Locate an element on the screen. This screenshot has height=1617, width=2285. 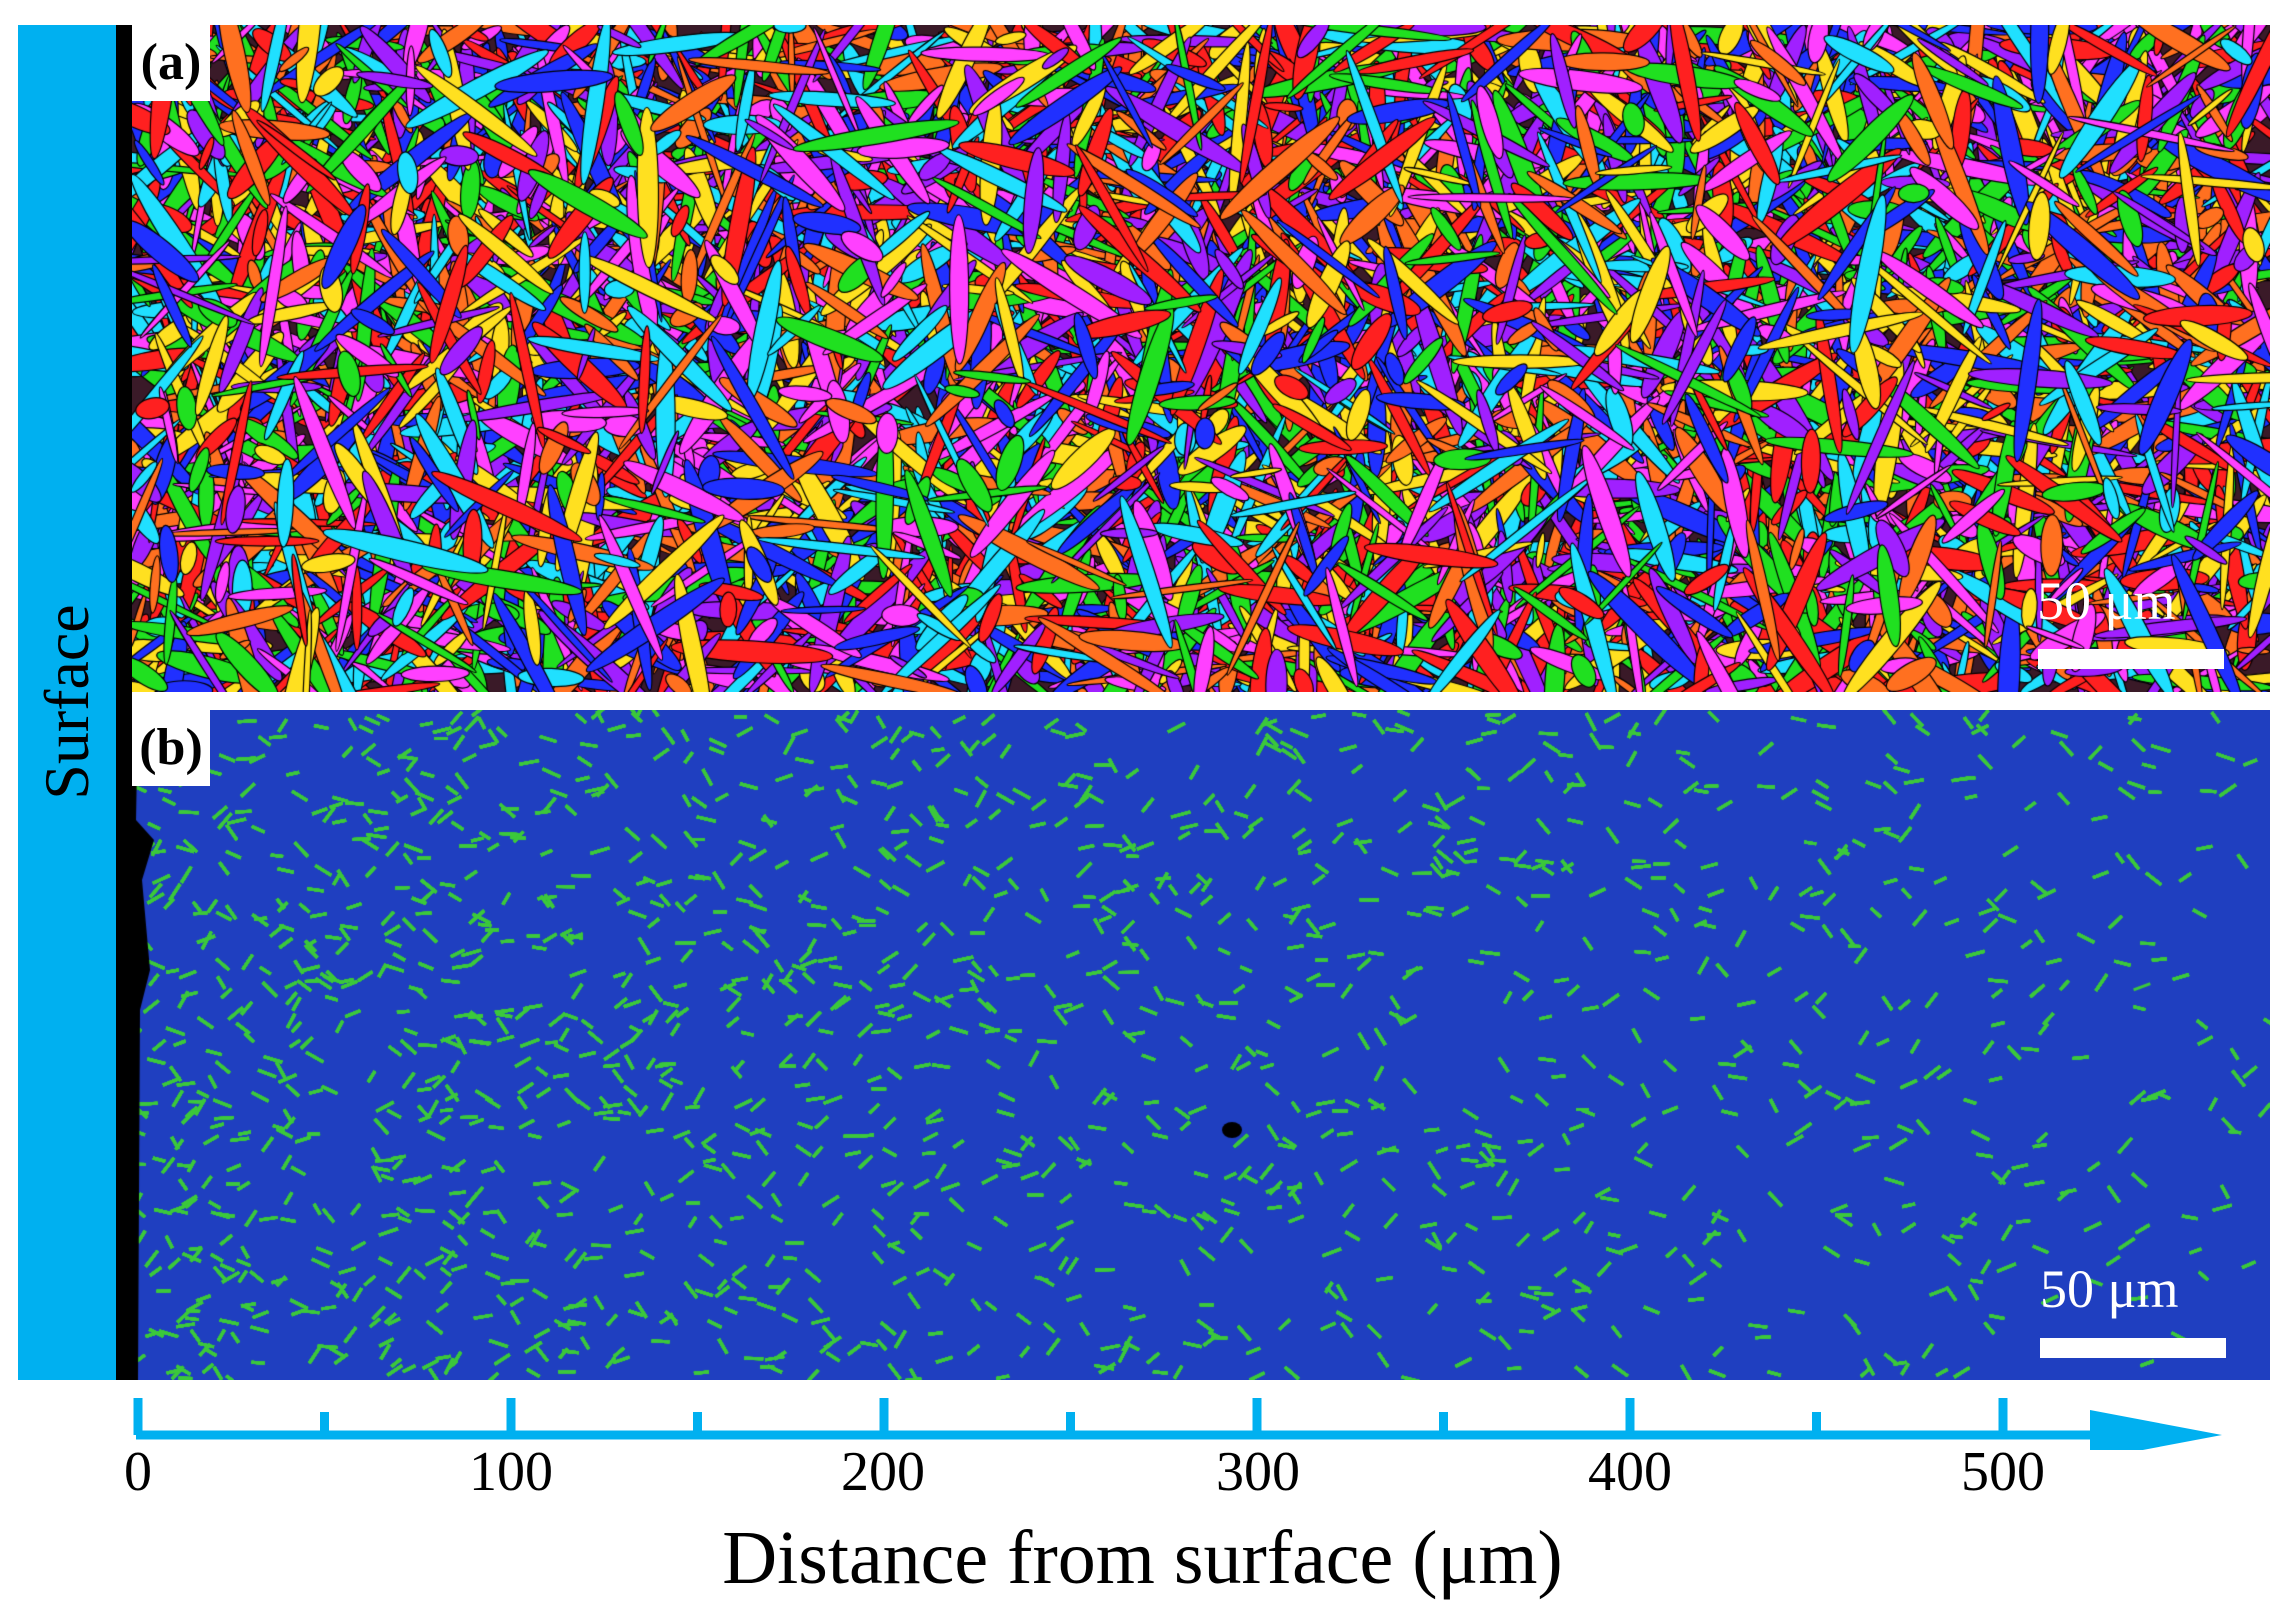
scale-bar-a is located at coordinates (2131, 659).